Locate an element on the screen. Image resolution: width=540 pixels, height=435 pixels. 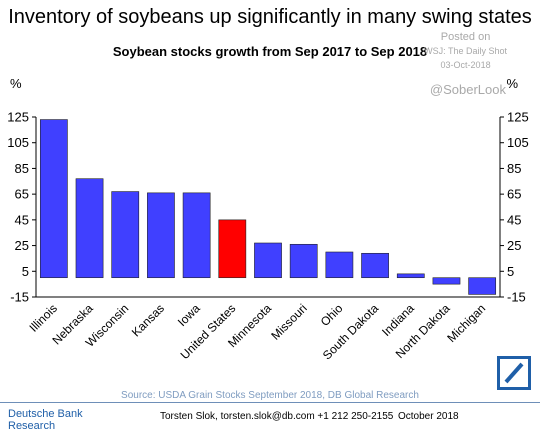
right-y-tick-label: 85 is located at coordinates (514, 168).